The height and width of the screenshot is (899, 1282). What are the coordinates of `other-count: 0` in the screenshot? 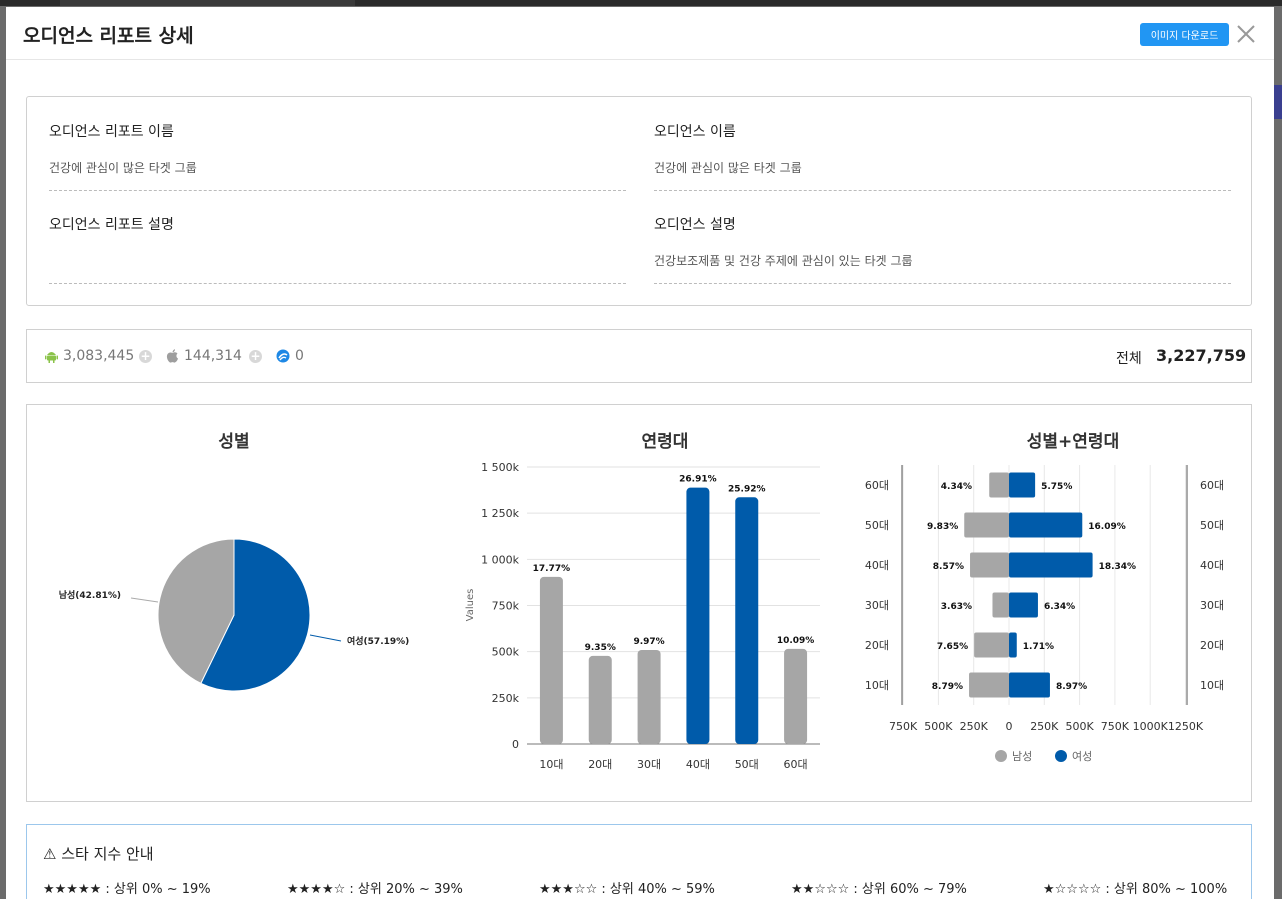 It's located at (299, 356).